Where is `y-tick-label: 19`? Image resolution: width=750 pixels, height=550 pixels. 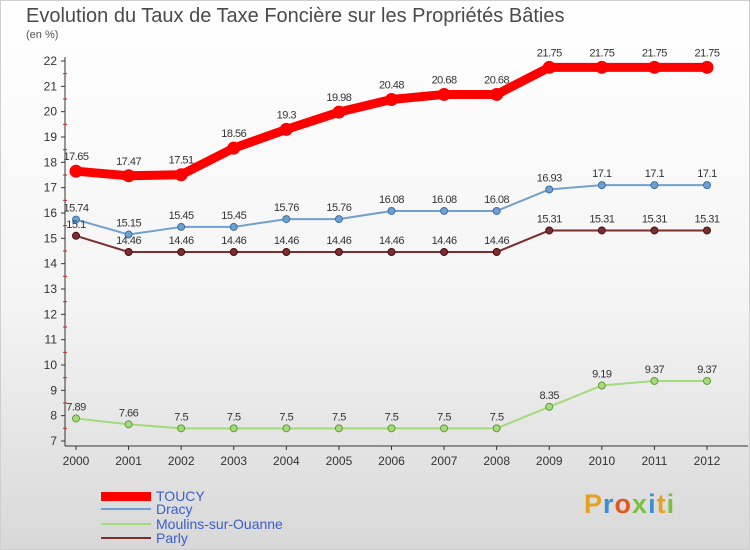 y-tick-label: 19 is located at coordinates (51, 137).